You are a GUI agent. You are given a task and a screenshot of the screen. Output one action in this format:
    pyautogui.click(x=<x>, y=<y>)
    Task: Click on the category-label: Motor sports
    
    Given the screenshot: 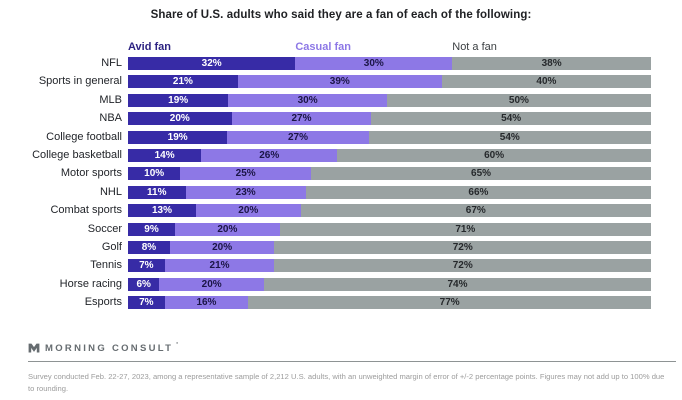 What is the action you would take?
    pyautogui.click(x=91, y=173)
    